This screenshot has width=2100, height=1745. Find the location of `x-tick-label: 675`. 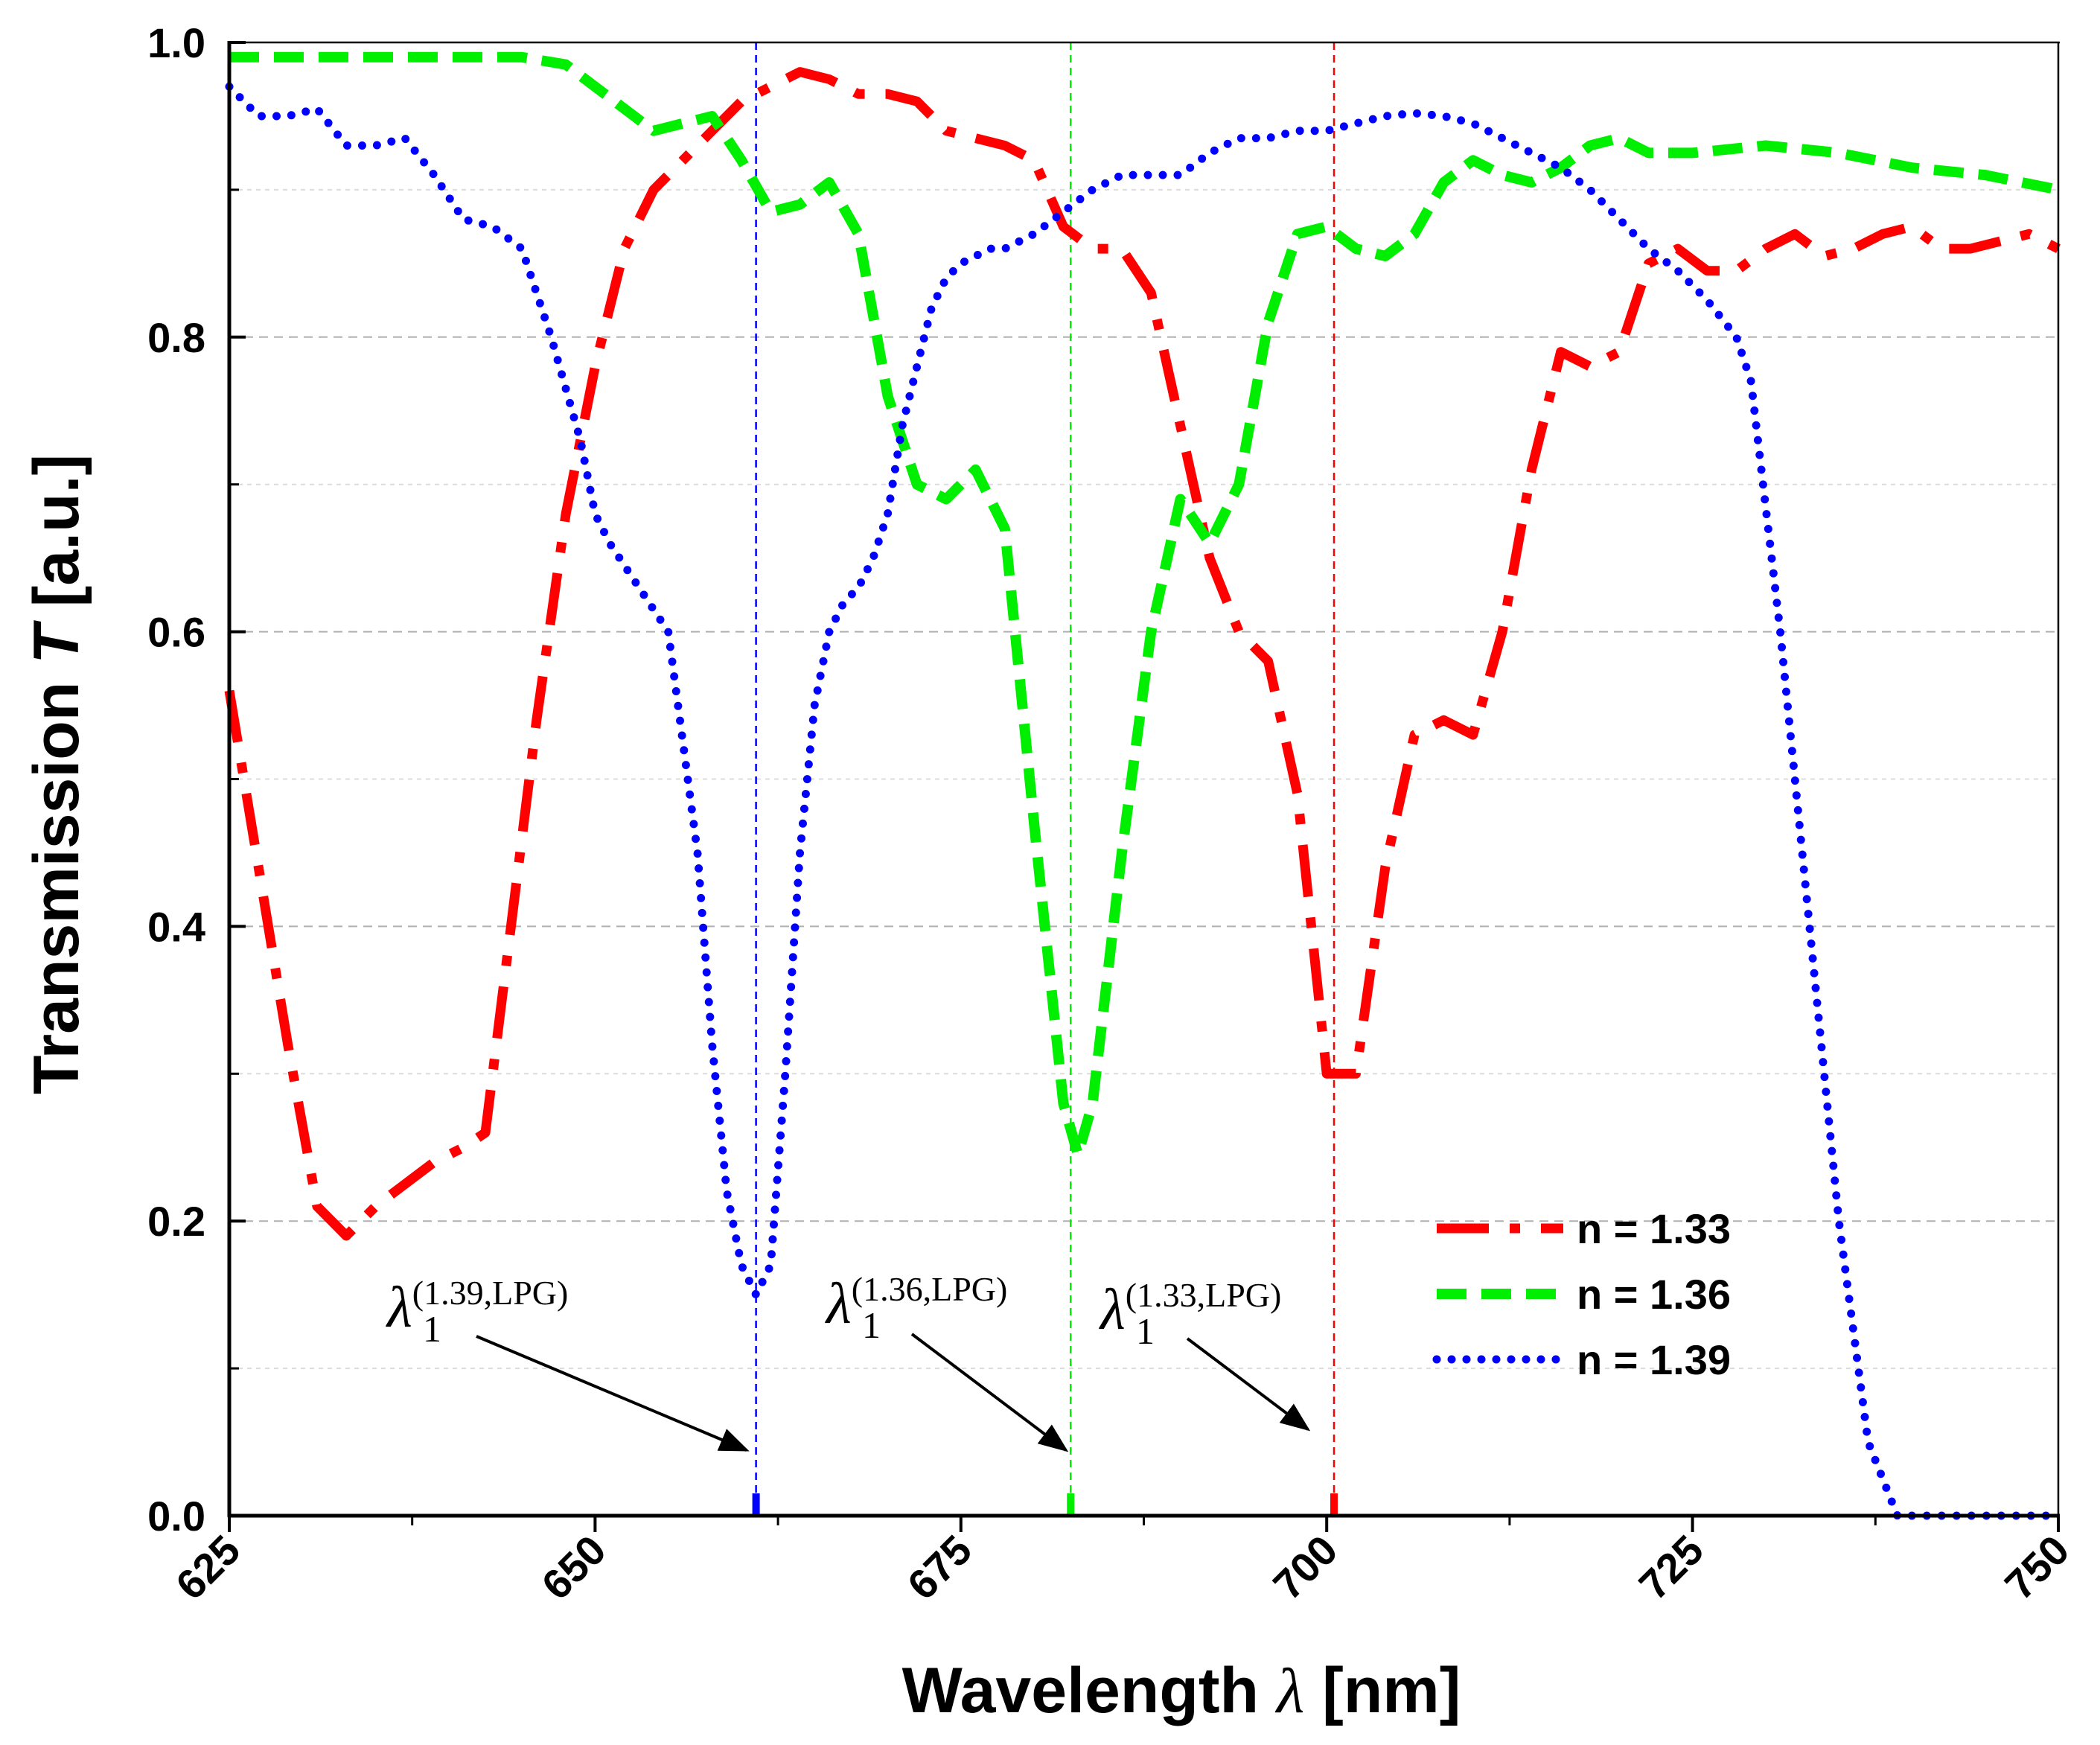

x-tick-label: 675 is located at coordinates (940, 1567).